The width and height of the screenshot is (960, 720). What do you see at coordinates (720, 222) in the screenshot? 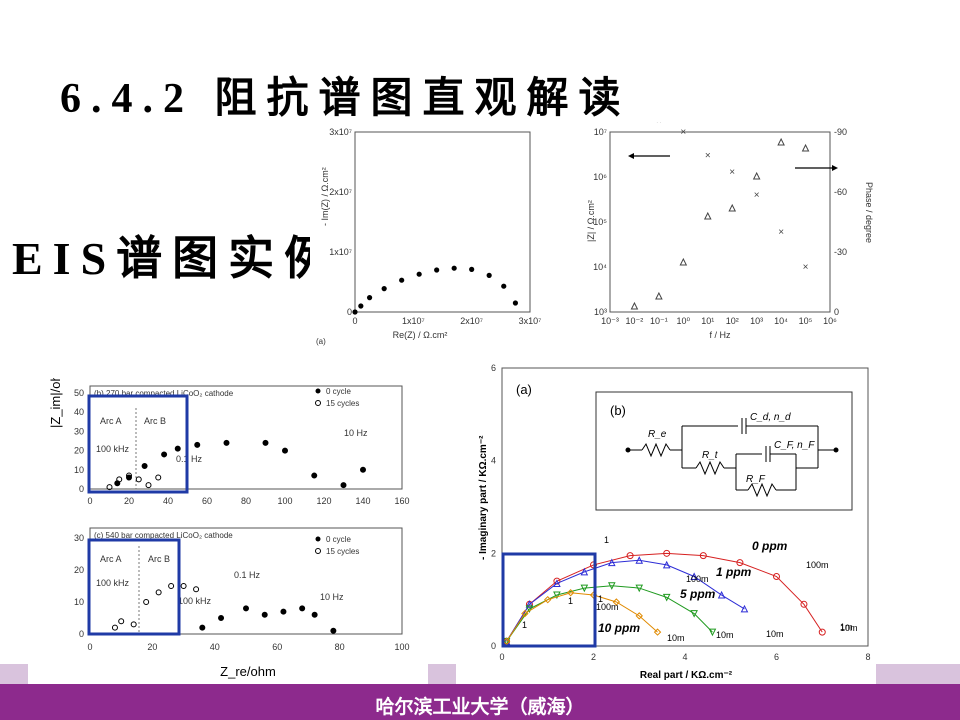
I see `panel-b-frame` at bounding box center [720, 222].